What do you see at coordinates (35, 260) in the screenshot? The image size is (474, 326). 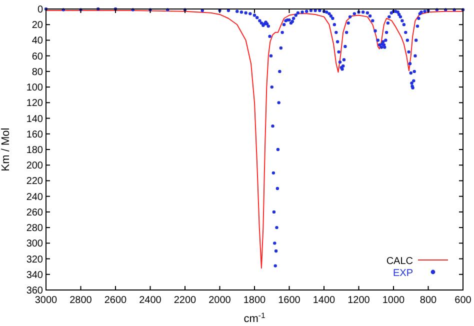 I see `y-tick-label: 320` at bounding box center [35, 260].